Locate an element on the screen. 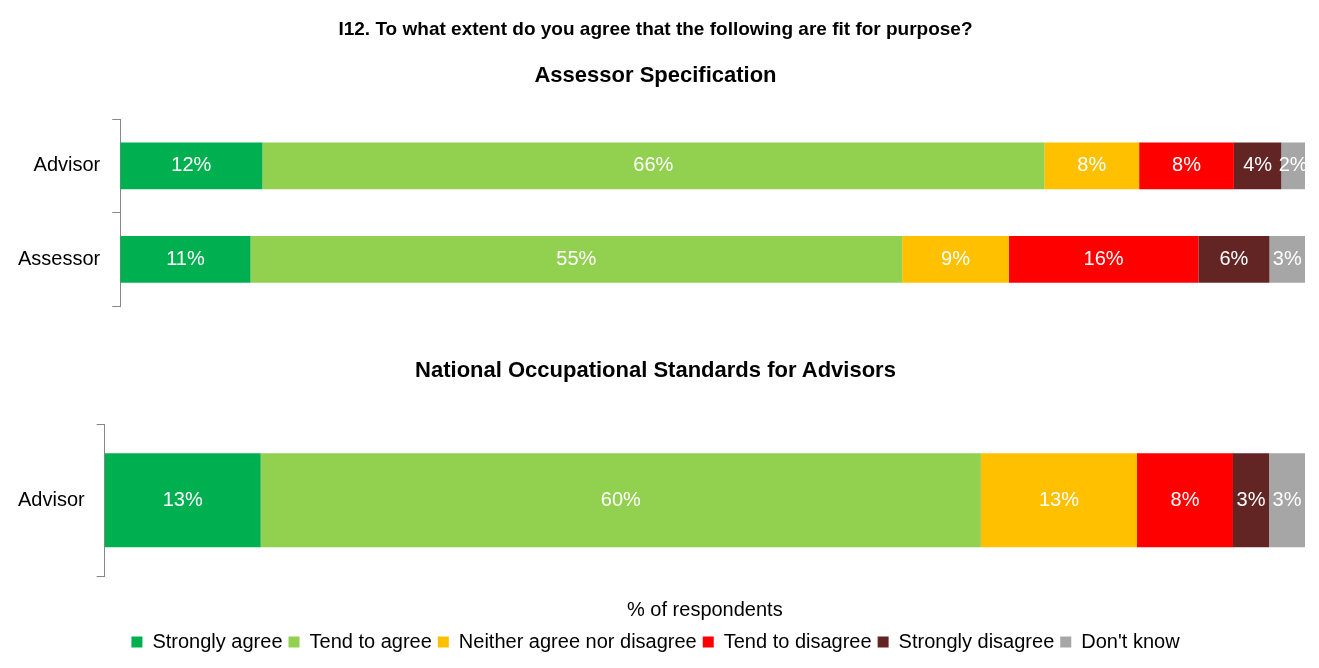 The height and width of the screenshot is (668, 1319). data-label: 9% is located at coordinates (956, 257).